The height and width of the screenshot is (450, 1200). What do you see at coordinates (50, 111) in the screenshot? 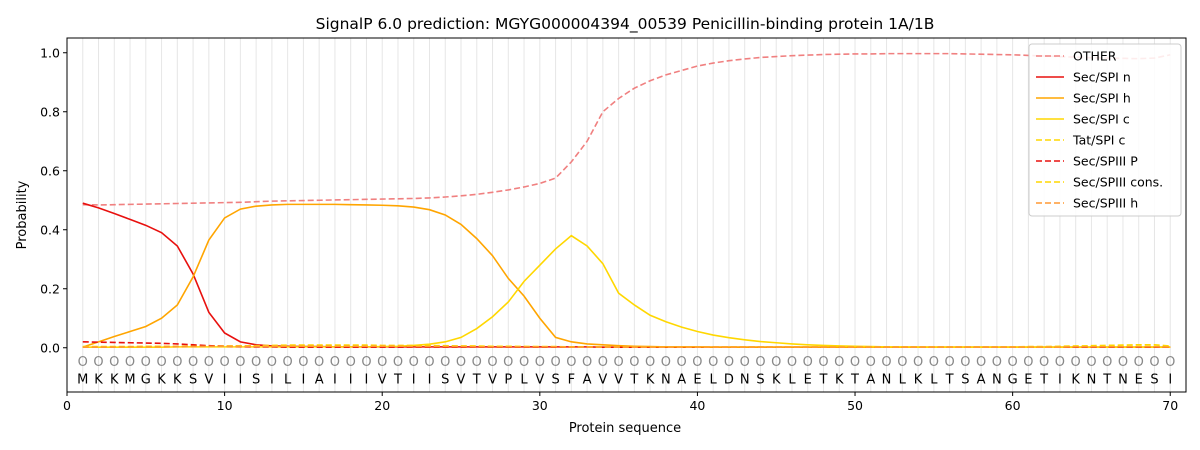
I see `y-tick-label: 0.8` at bounding box center [50, 111].